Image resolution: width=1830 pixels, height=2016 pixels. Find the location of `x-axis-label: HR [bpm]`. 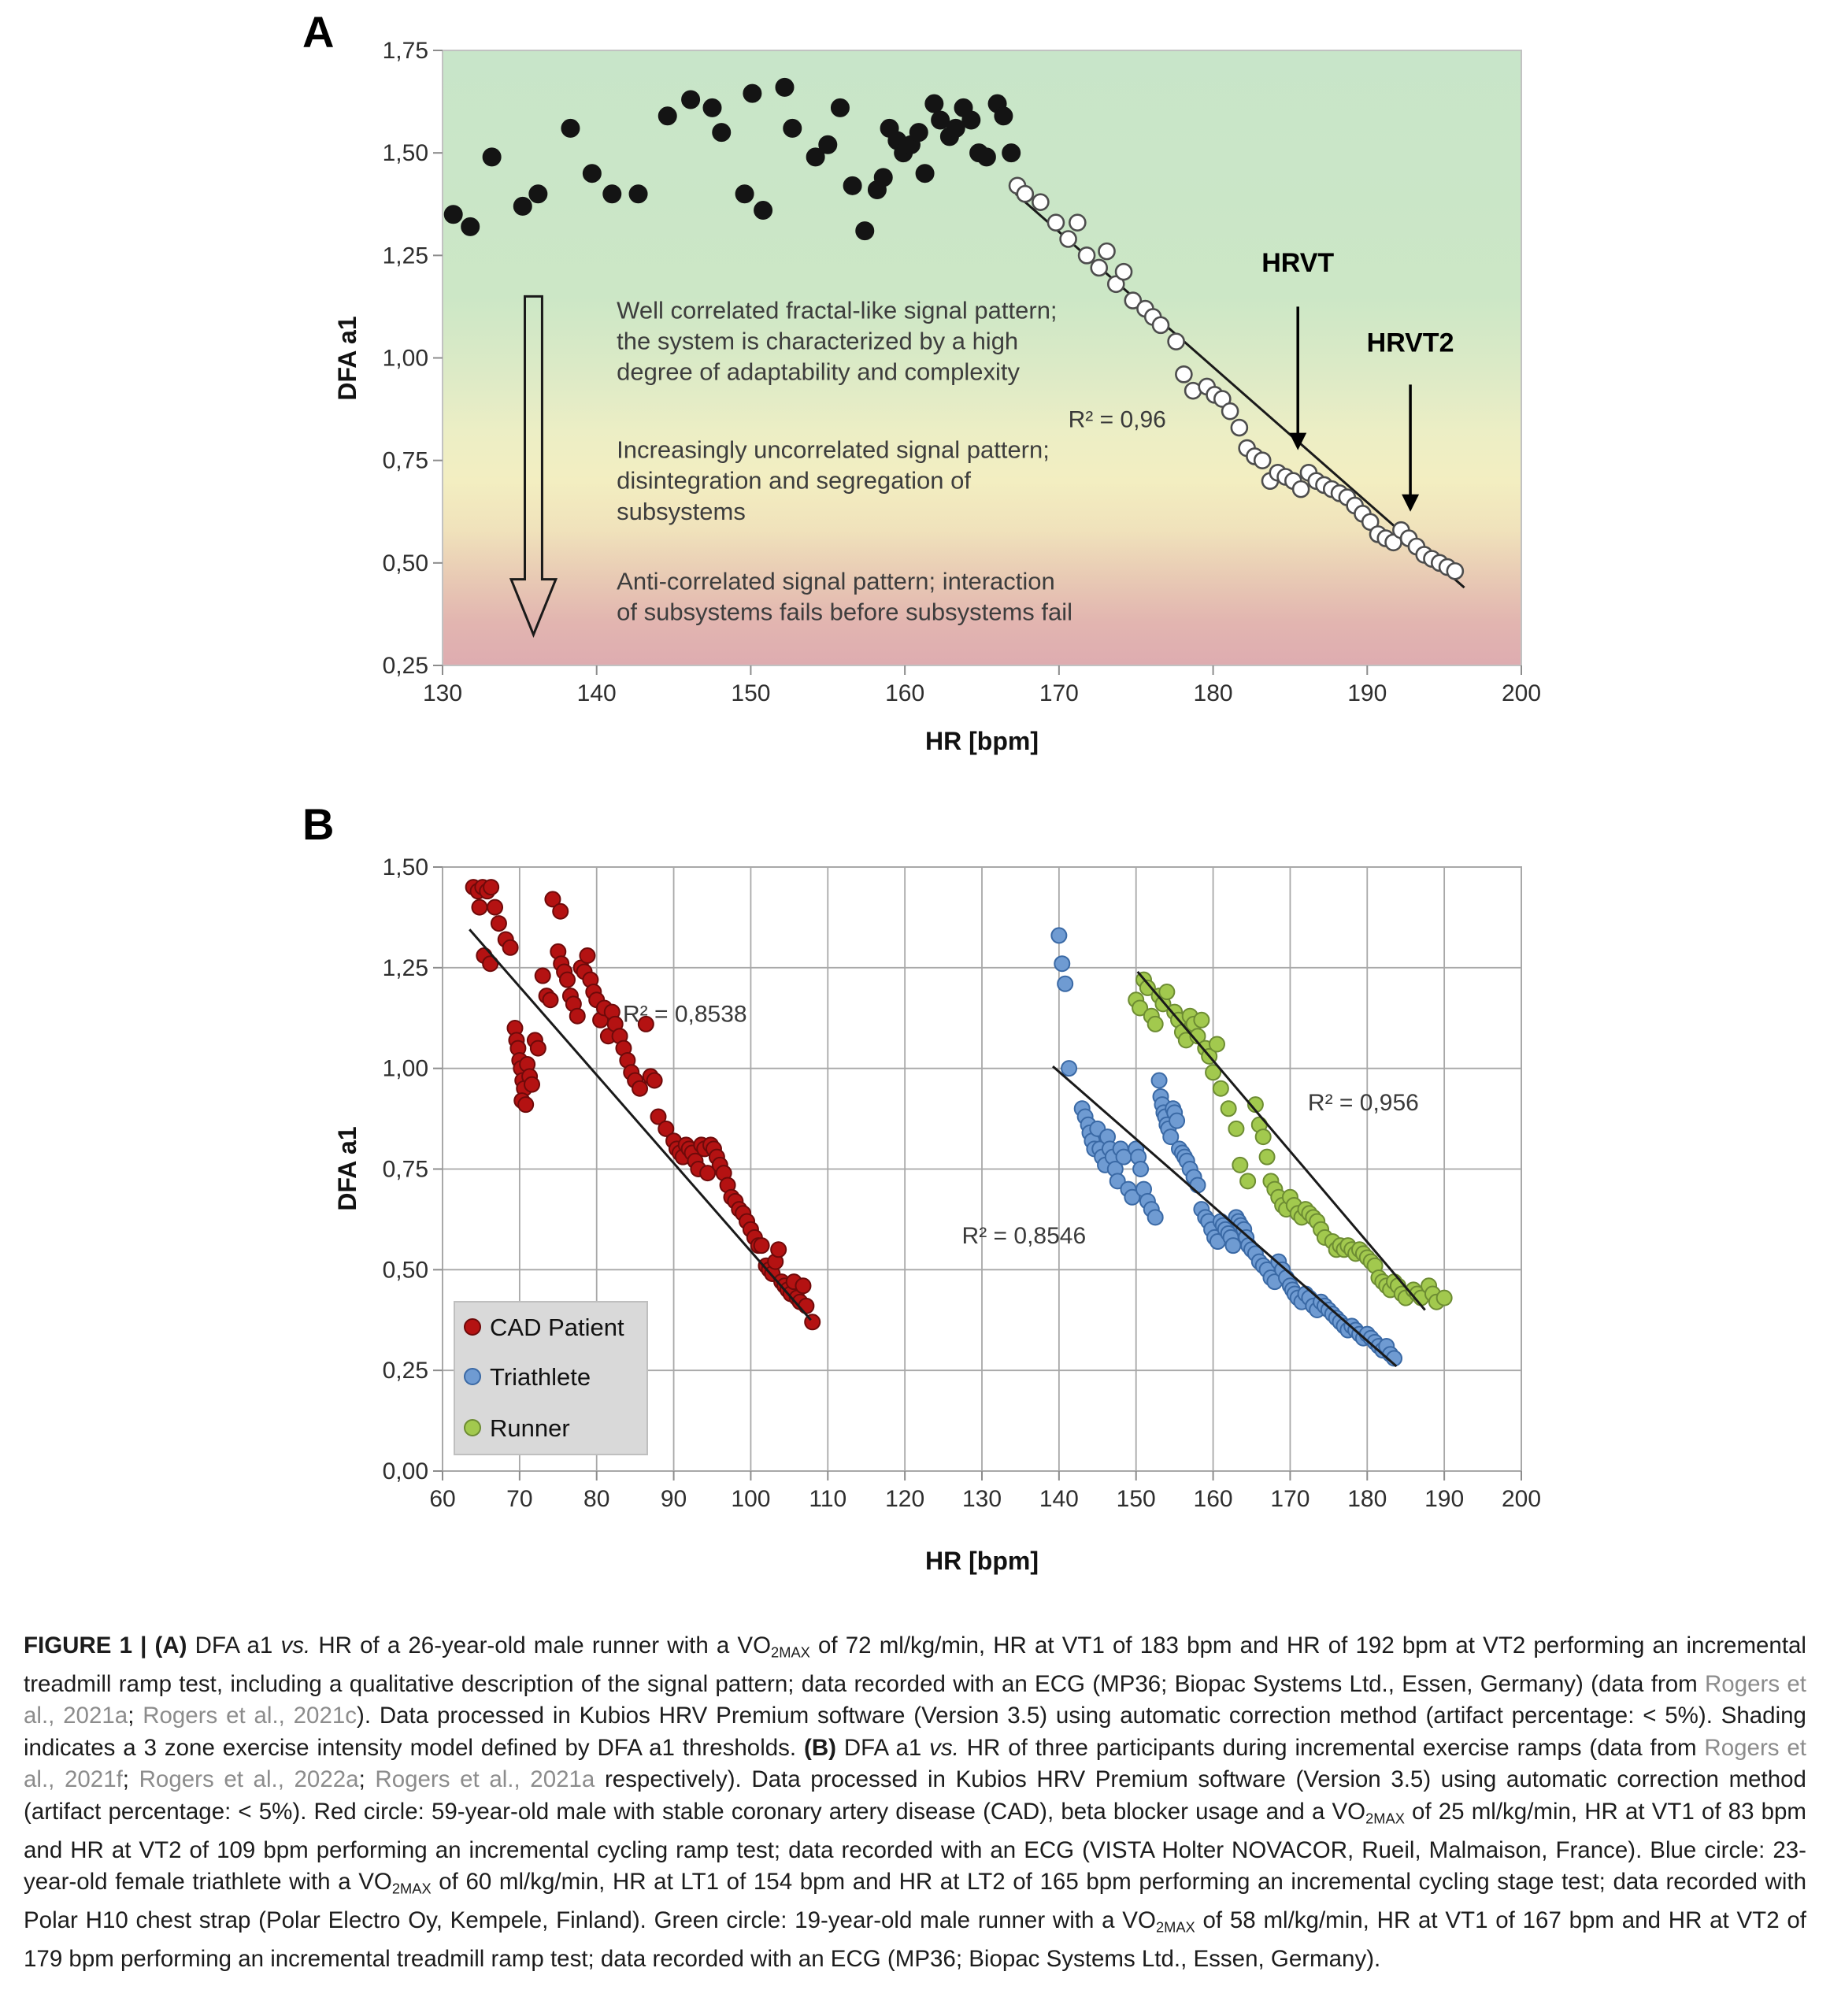

x-axis-label: HR [bpm] is located at coordinates (982, 1561).